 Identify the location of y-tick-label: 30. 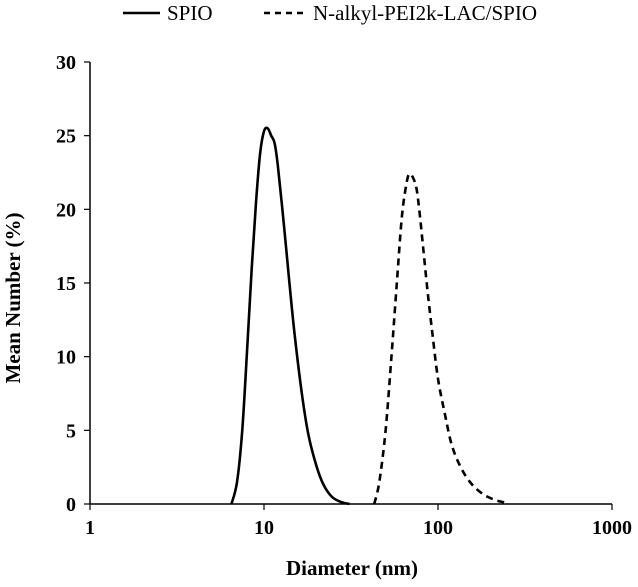
(66, 63).